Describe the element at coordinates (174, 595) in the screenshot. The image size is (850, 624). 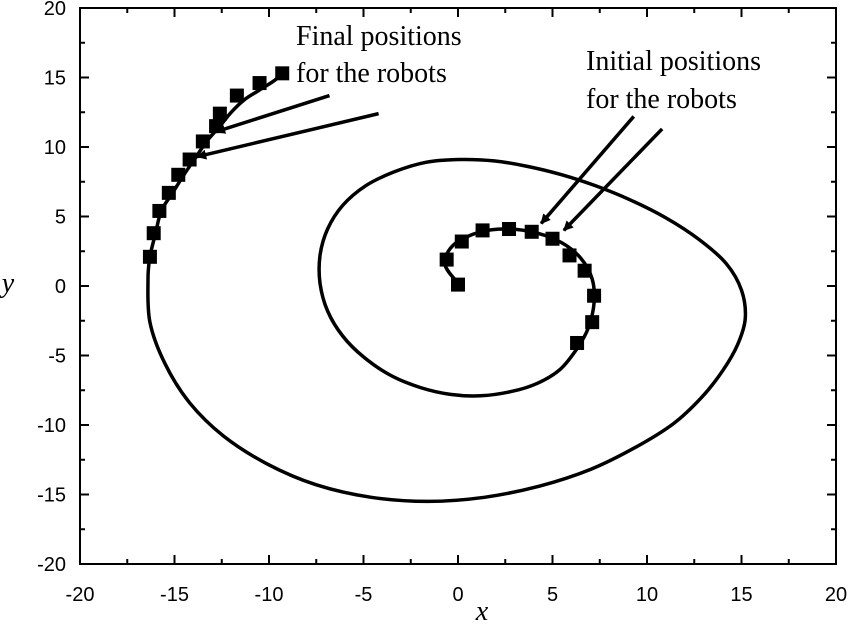
I see `x-tick-label: -15` at that location.